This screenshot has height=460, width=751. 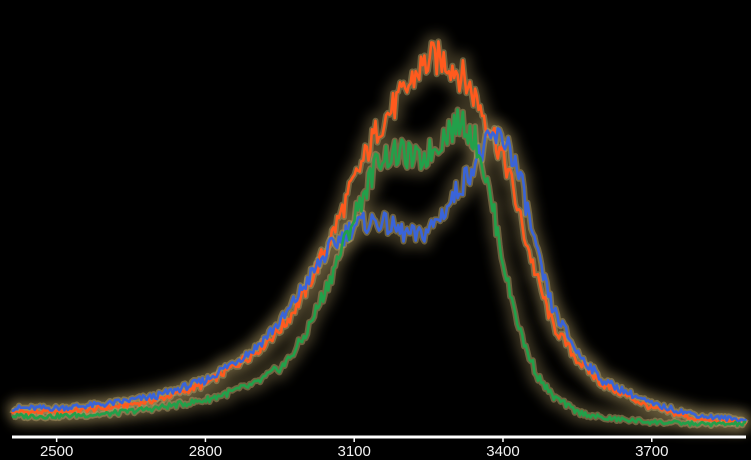 I want to click on x-axis-ticks: 2500 2800 3100 3400 3700, so click(x=354, y=448).